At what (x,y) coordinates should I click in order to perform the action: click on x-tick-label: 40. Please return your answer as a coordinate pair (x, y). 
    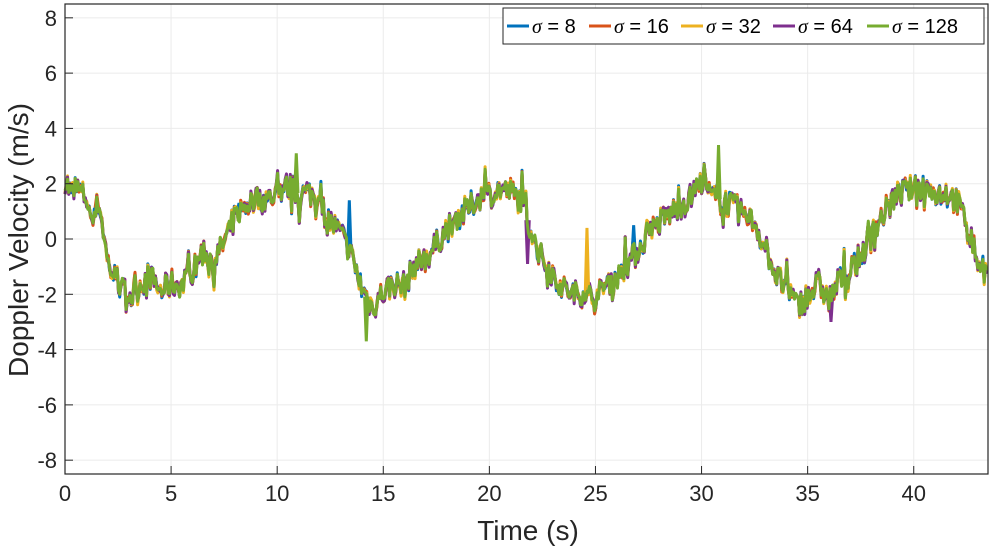
    Looking at the image, I should click on (913, 493).